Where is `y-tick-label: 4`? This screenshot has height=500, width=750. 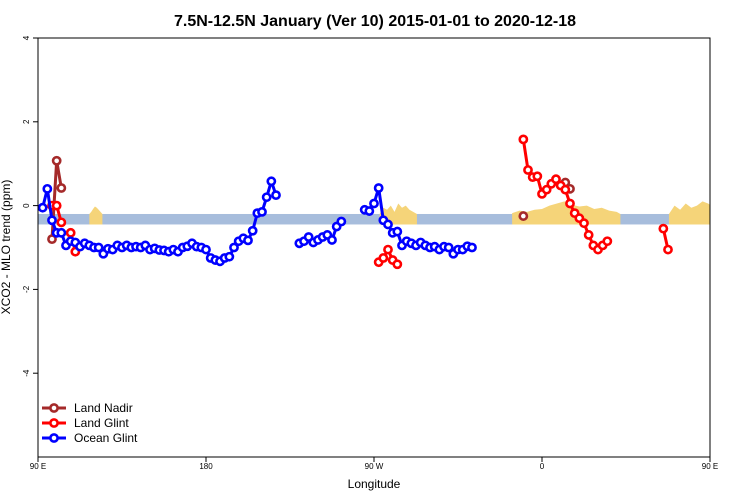
y-tick-label: 4 is located at coordinates (26, 37).